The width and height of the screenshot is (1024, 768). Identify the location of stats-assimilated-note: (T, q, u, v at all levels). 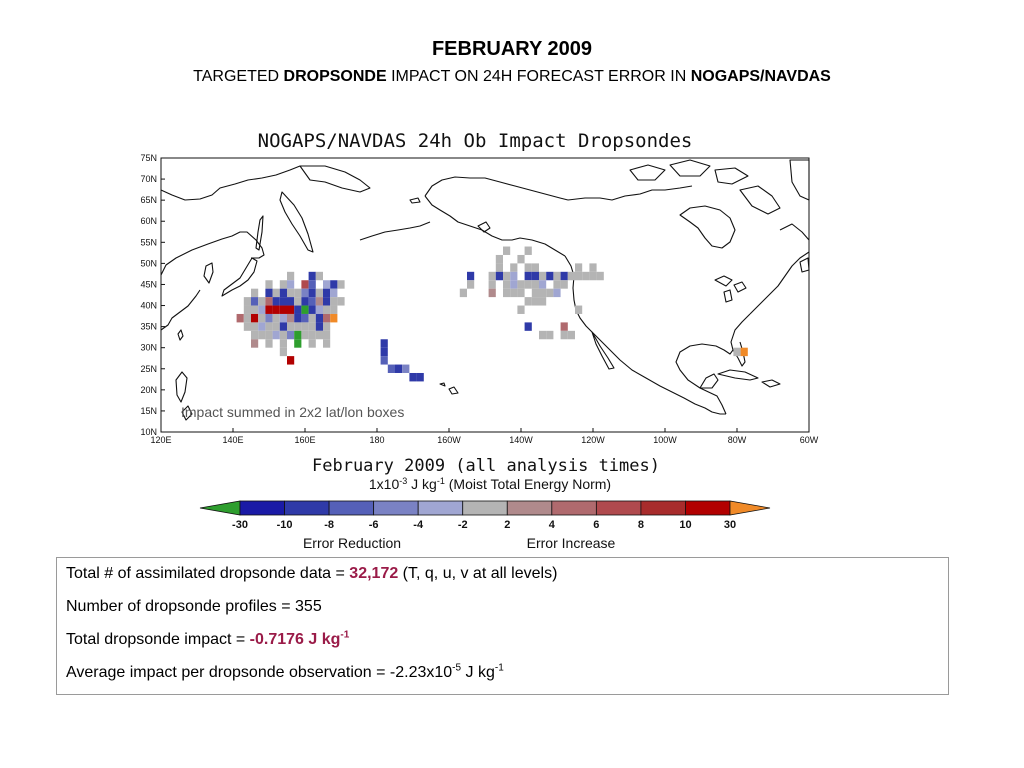
(478, 573).